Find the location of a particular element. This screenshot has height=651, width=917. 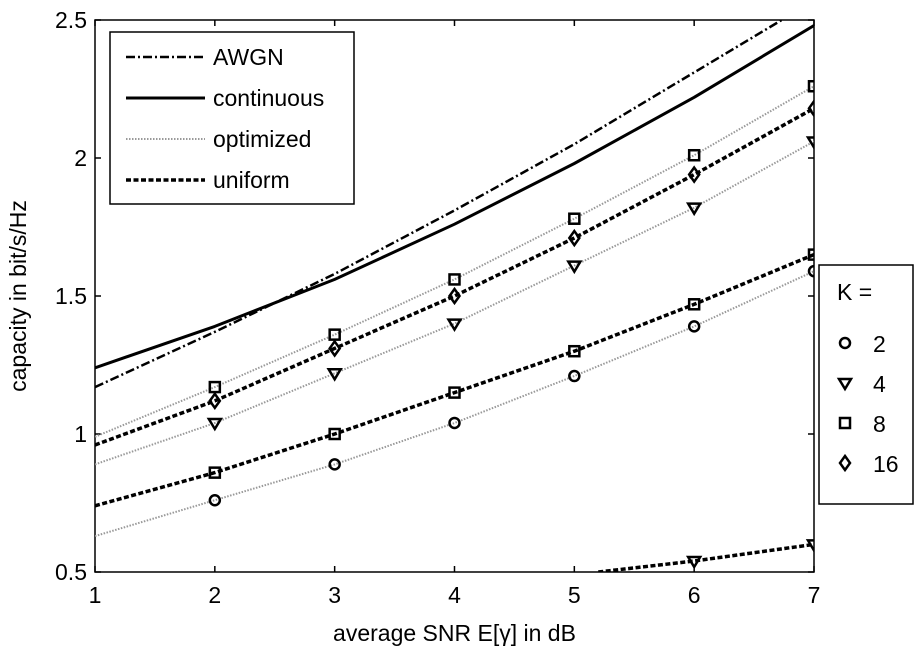

legend-k-label: 8 is located at coordinates (879, 424).